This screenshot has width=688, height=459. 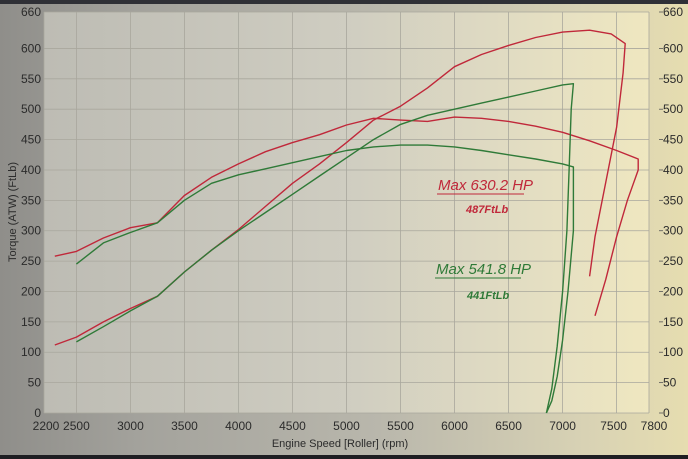 I want to click on annotation-run1: Max 630.2 HP 487FtLb, so click(x=485, y=196).